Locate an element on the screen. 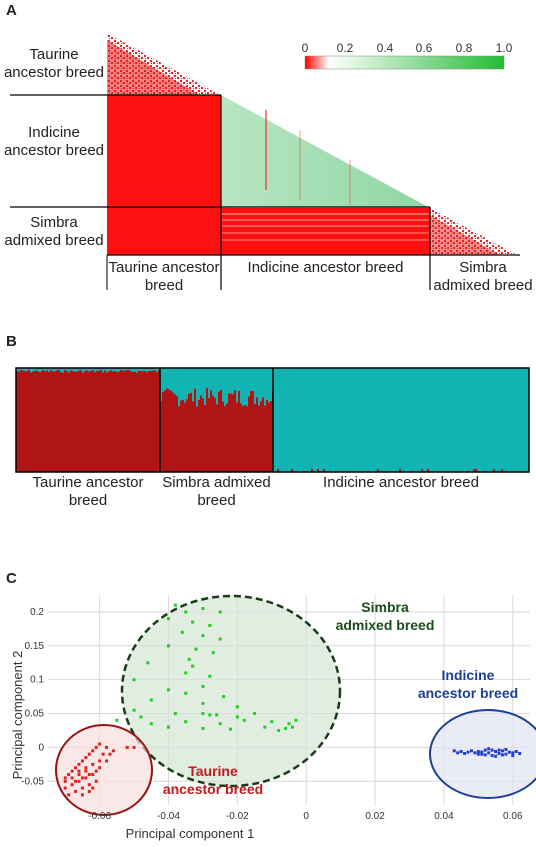  pca-ytick-1: 0 is located at coordinates (41, 747).